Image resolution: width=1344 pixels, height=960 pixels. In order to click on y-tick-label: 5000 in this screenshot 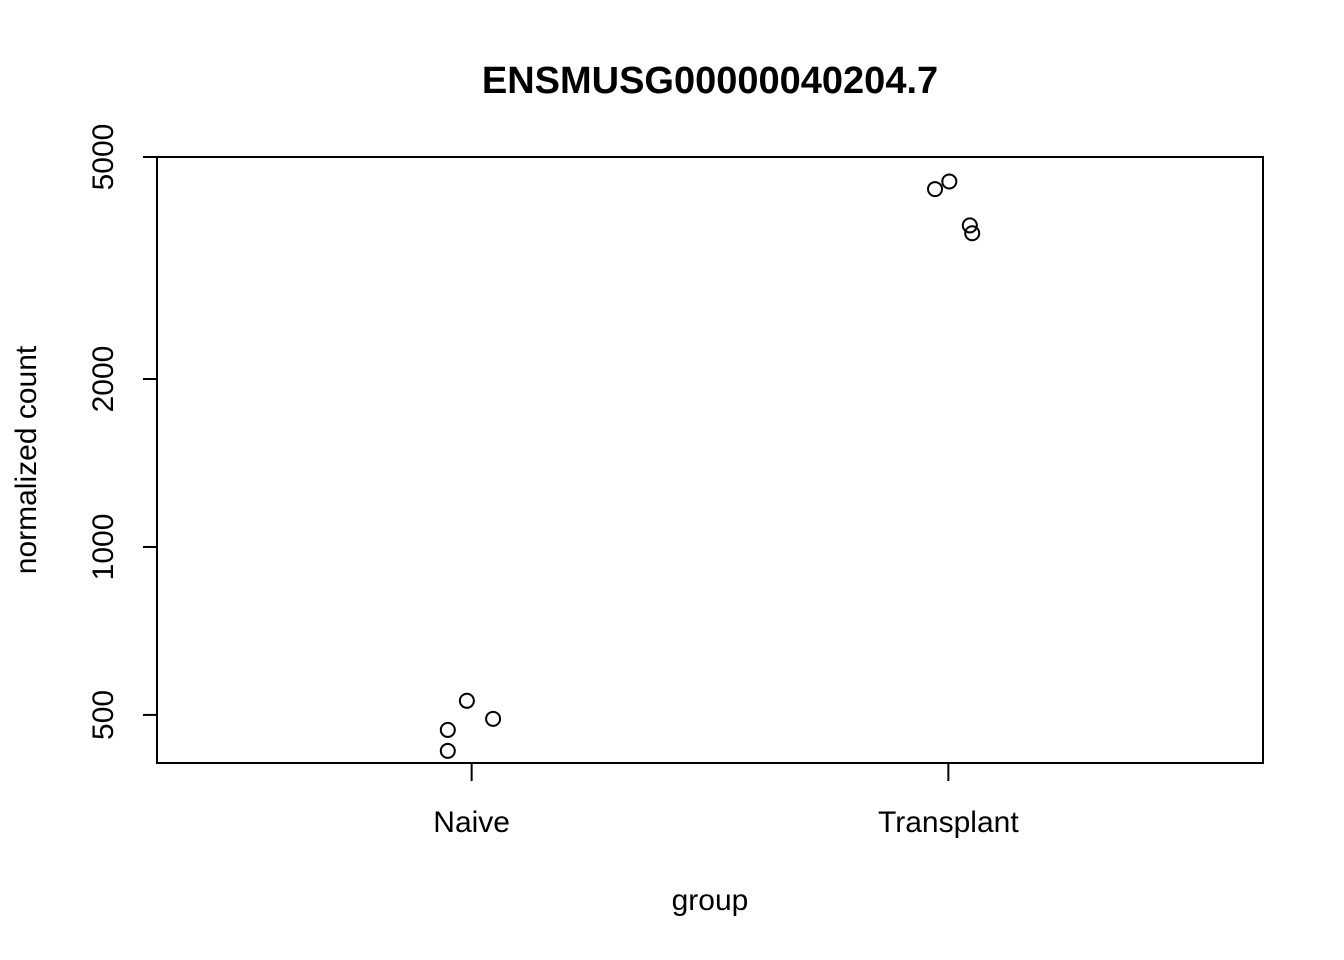, I will do `click(103, 157)`.